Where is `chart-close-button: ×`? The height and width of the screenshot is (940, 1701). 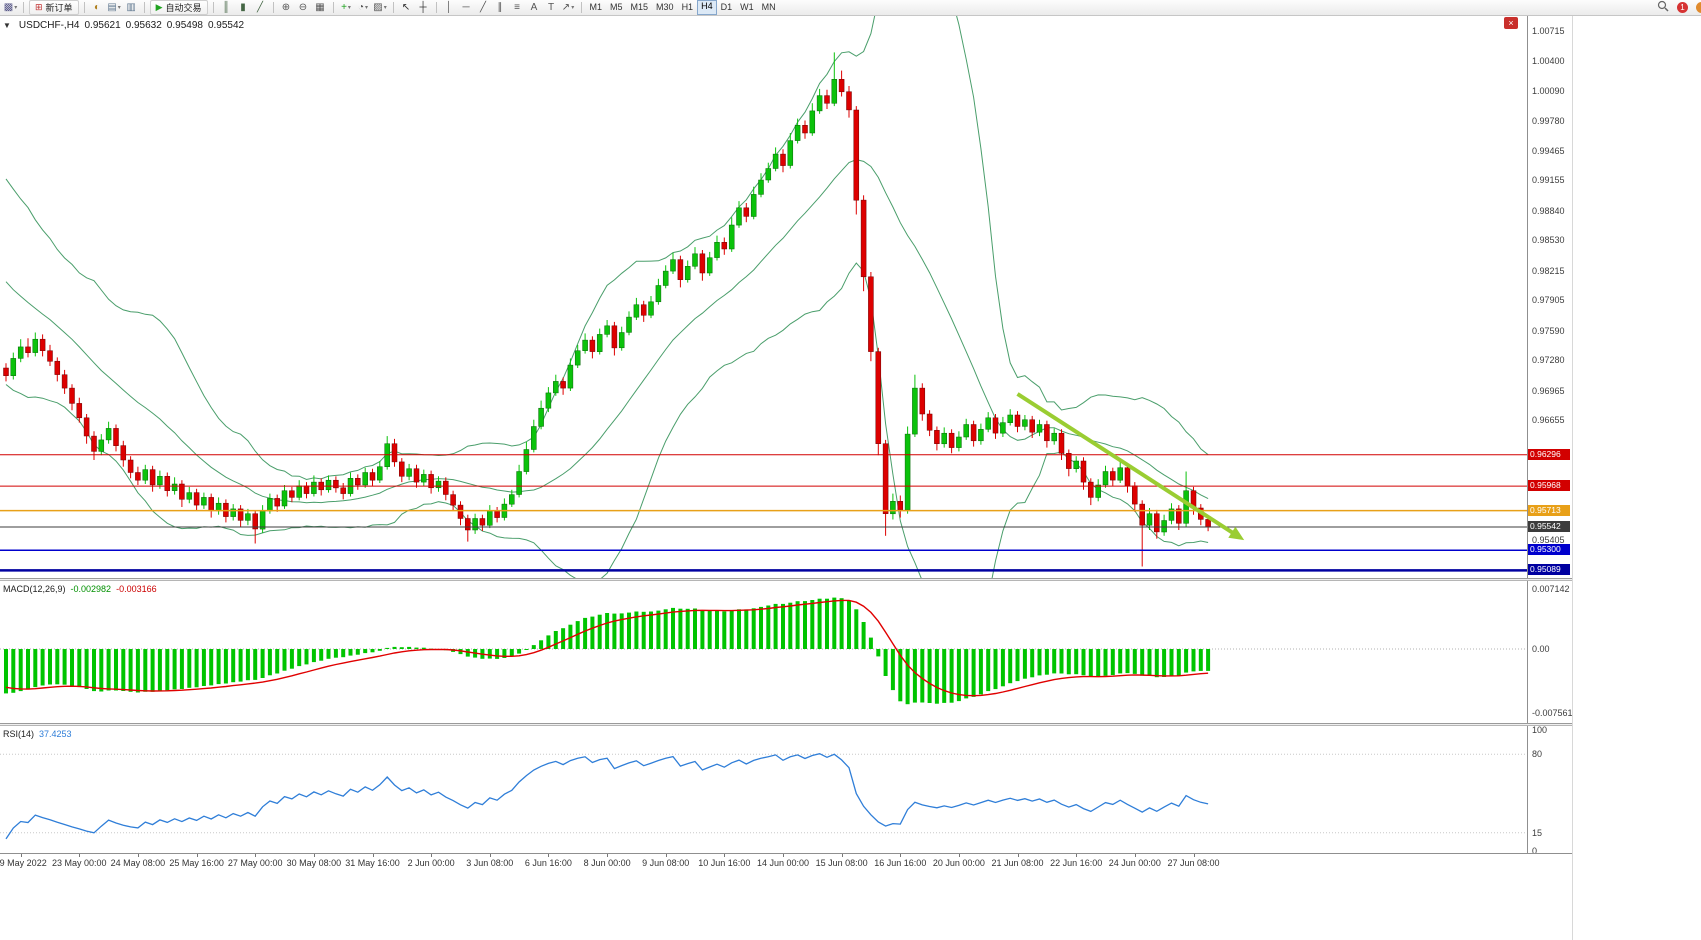 chart-close-button: × is located at coordinates (1511, 23).